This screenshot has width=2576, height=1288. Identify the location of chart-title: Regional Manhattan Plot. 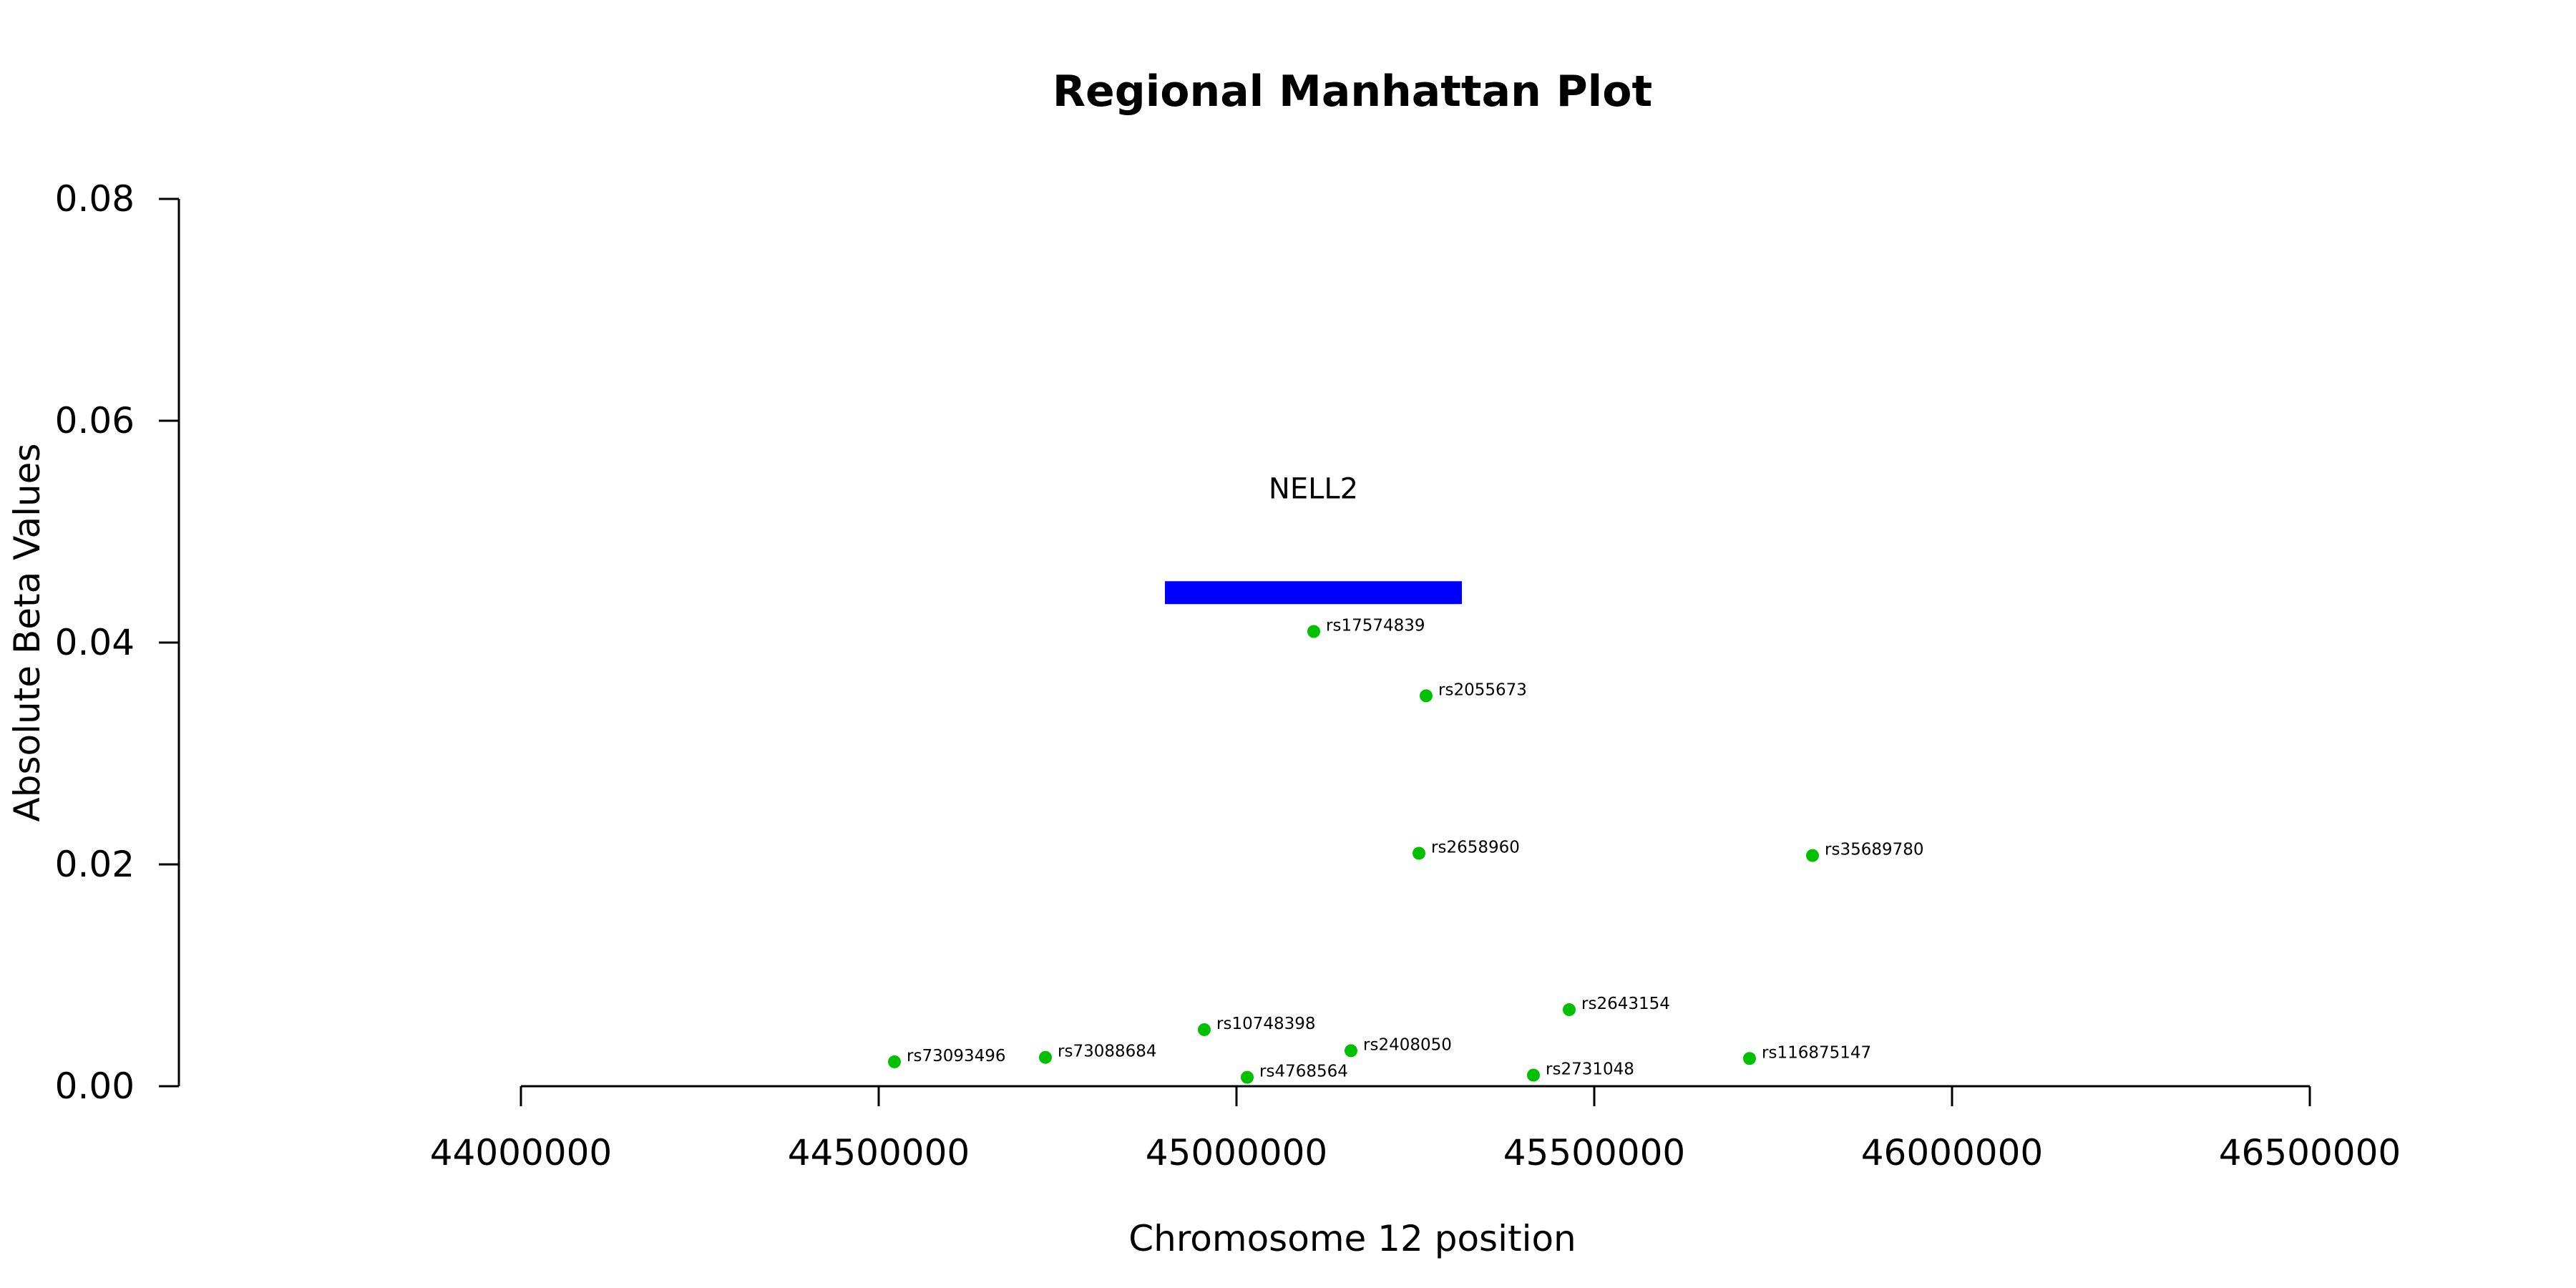
(1352, 92).